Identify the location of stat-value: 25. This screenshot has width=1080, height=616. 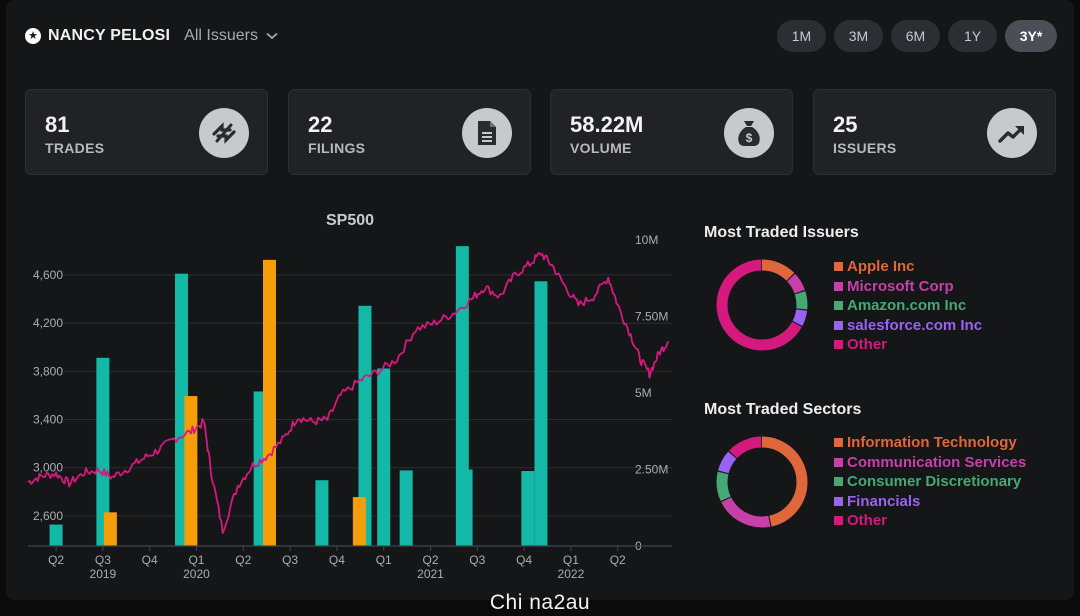
(845, 124).